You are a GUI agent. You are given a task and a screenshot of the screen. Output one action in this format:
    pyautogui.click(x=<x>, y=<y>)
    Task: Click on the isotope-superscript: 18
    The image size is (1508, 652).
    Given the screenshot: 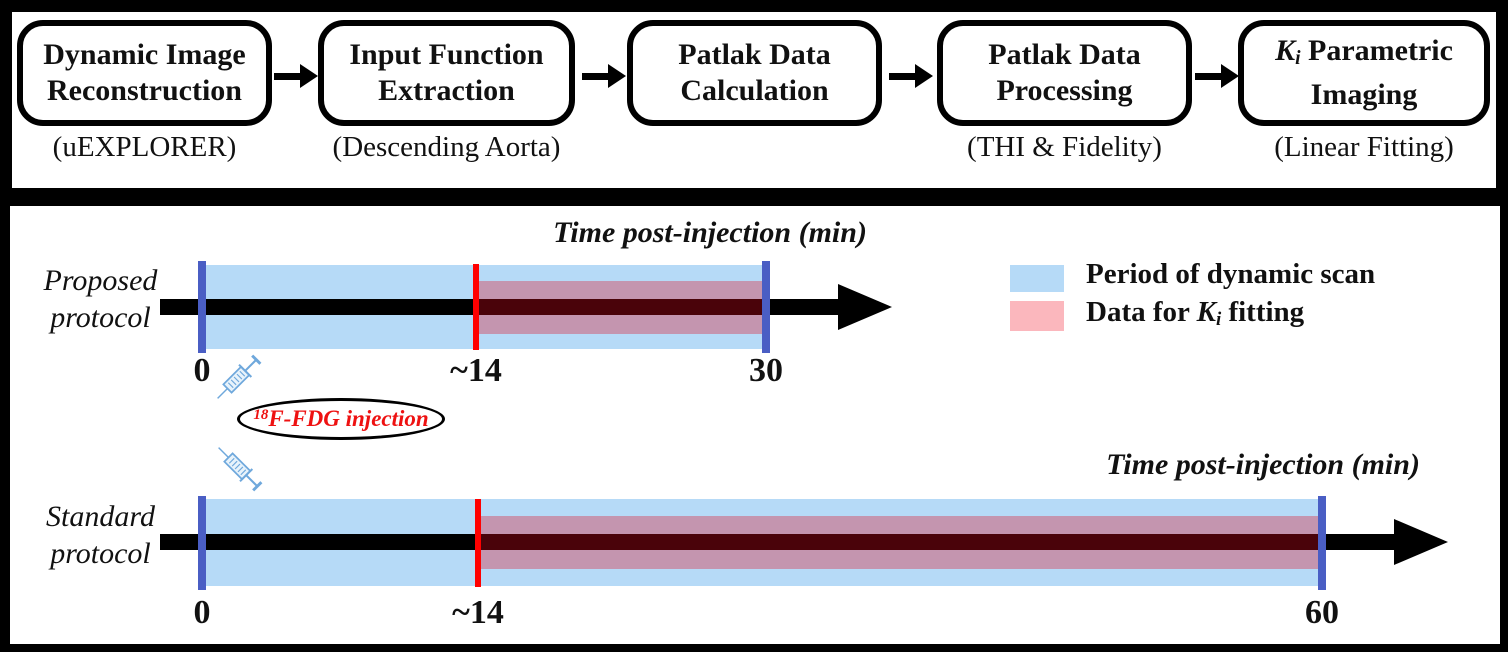 What is the action you would take?
    pyautogui.click(x=261, y=415)
    